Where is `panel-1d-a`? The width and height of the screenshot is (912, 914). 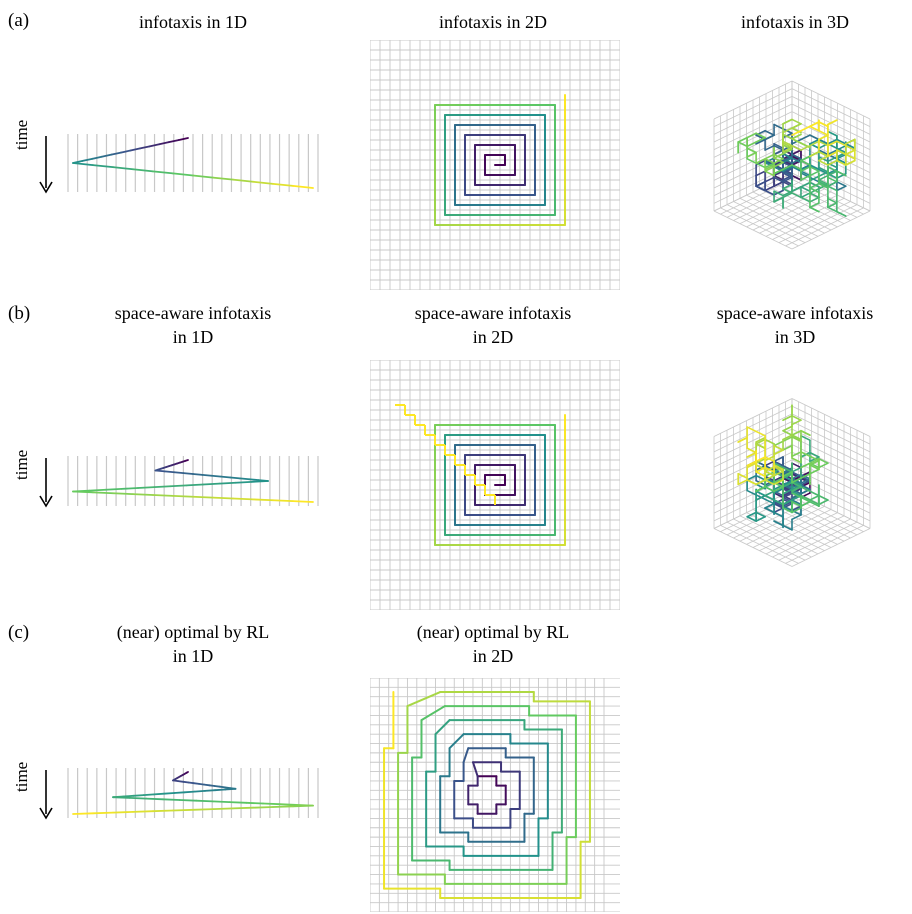
panel-1d-a is located at coordinates (173, 163).